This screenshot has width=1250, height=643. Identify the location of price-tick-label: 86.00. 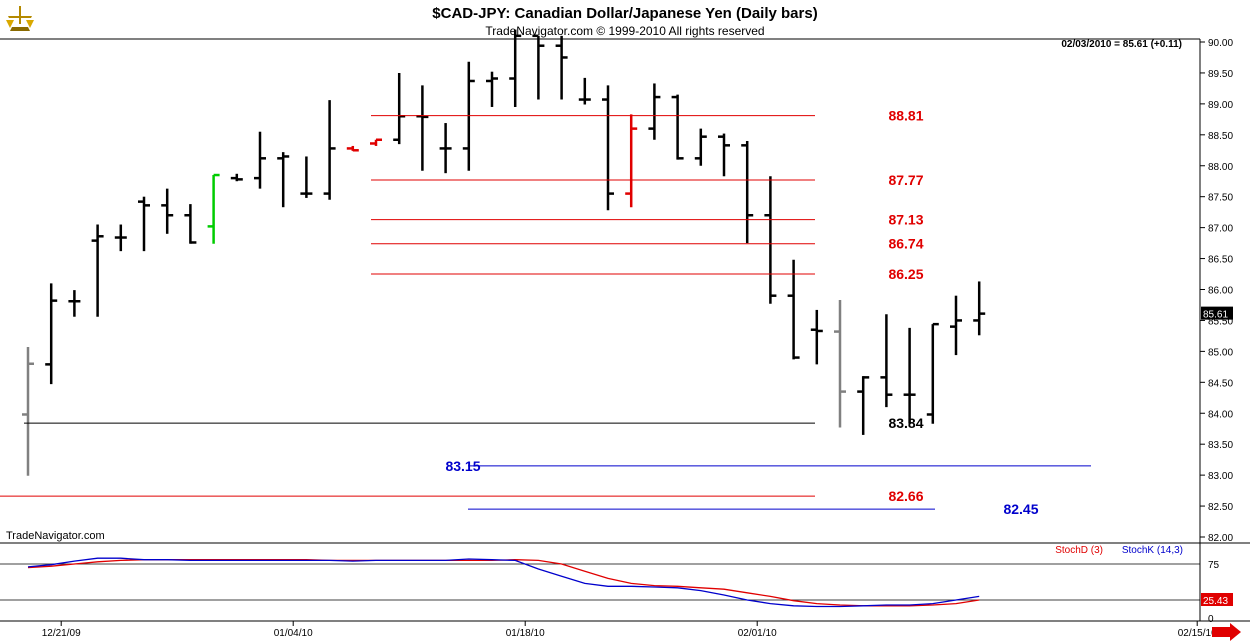
(1220, 291).